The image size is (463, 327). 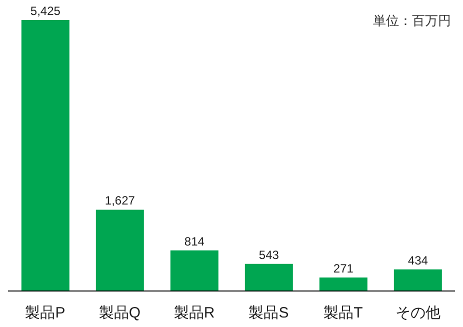 I want to click on data-label: 271, so click(x=343, y=268).